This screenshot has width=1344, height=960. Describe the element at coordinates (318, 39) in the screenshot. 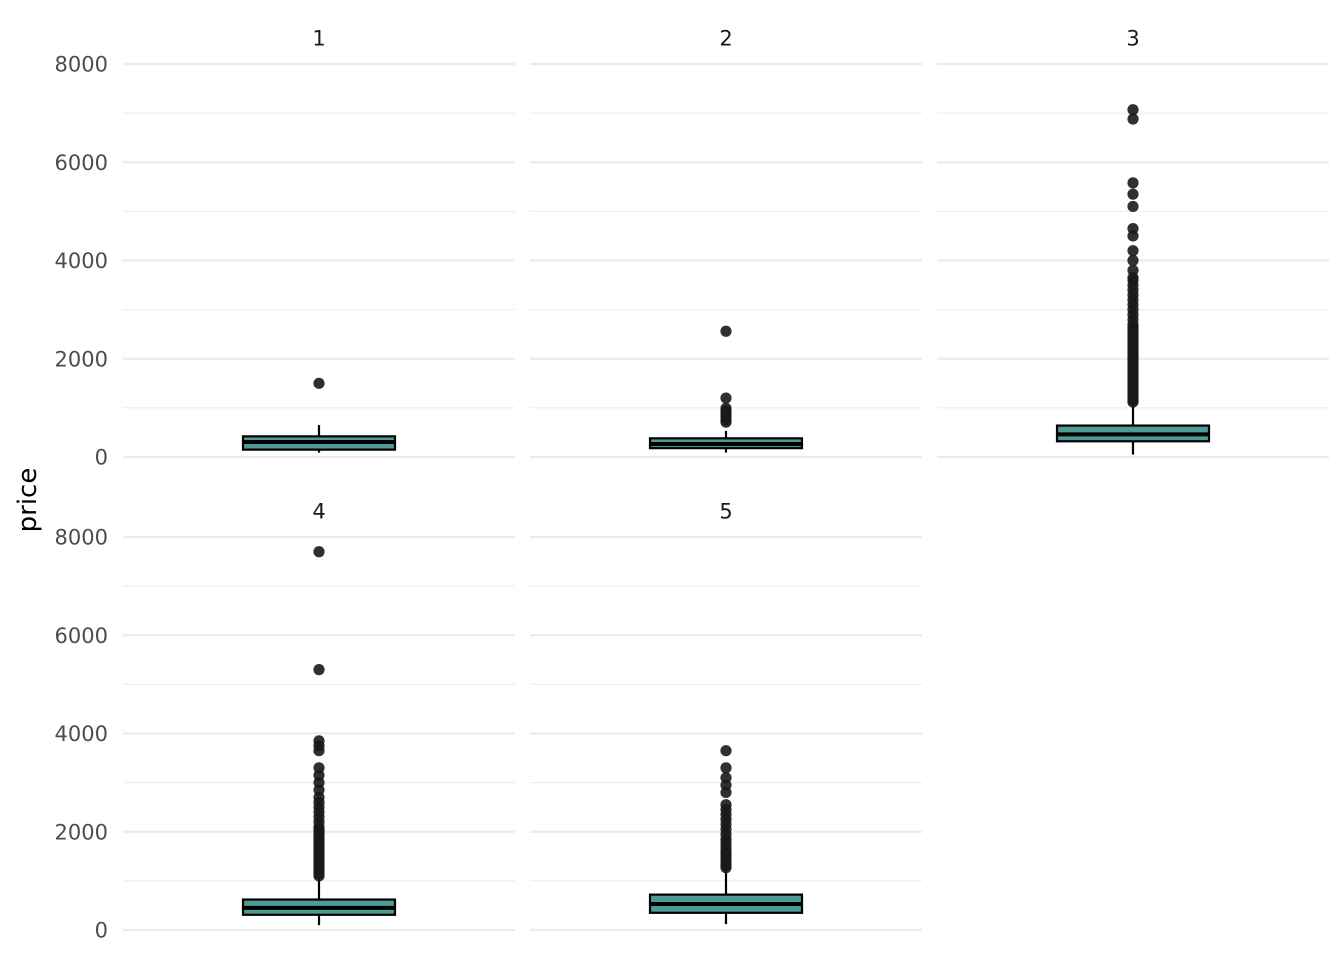

I see `facet-strip-label: 1` at that location.